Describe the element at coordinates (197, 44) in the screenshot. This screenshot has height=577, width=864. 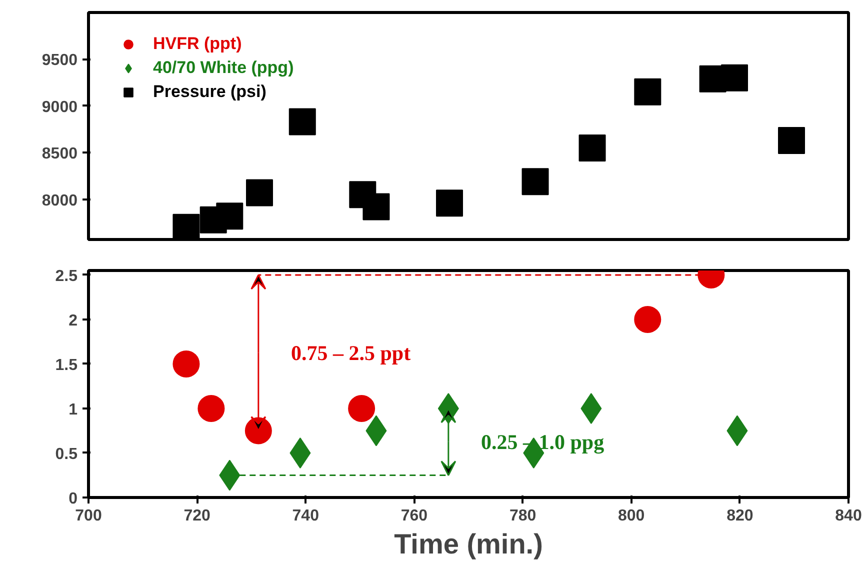
I see `legend-label: HVFR (ppt)` at that location.